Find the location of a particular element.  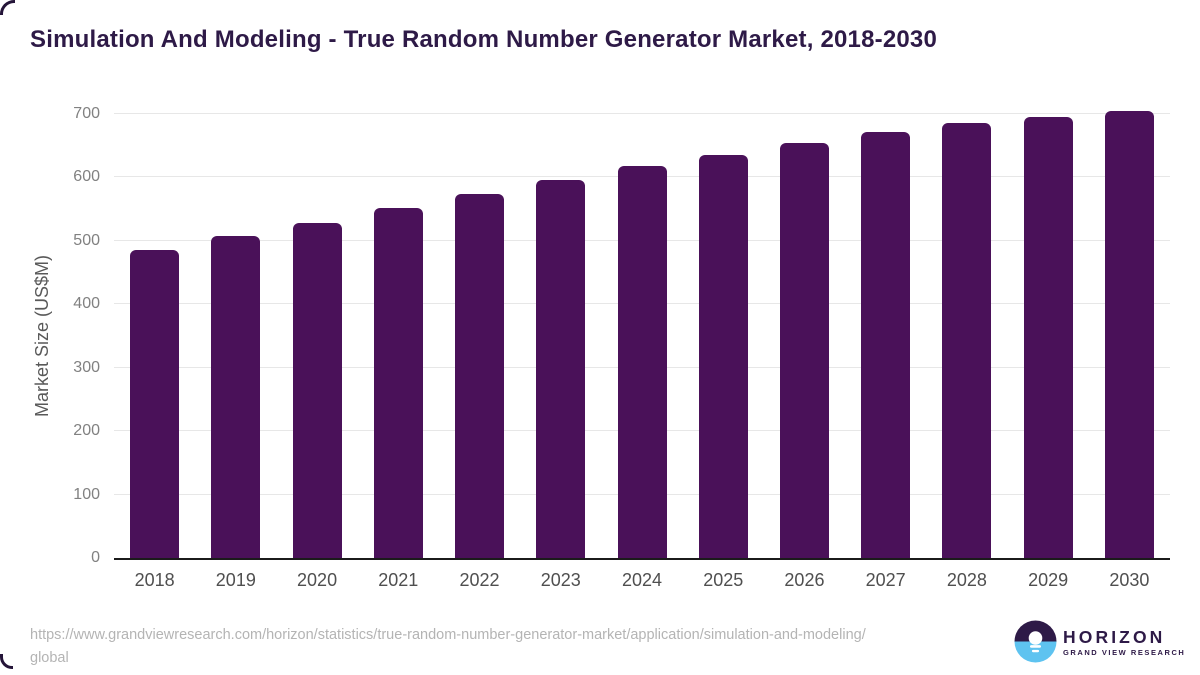

y-tick-label-400: 400 is located at coordinates (86, 304).